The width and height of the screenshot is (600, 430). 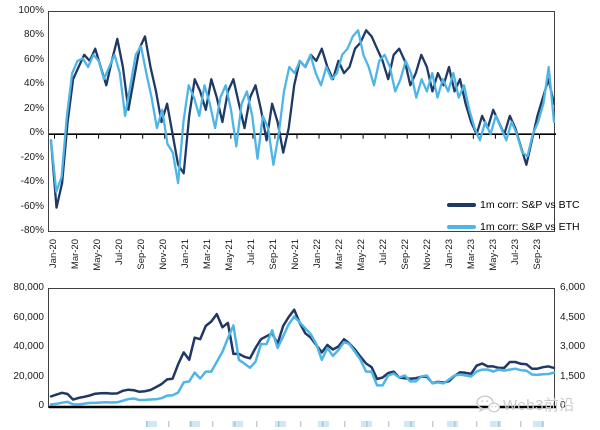 I want to click on x-axis-label: Jul-22, so click(x=384, y=252).